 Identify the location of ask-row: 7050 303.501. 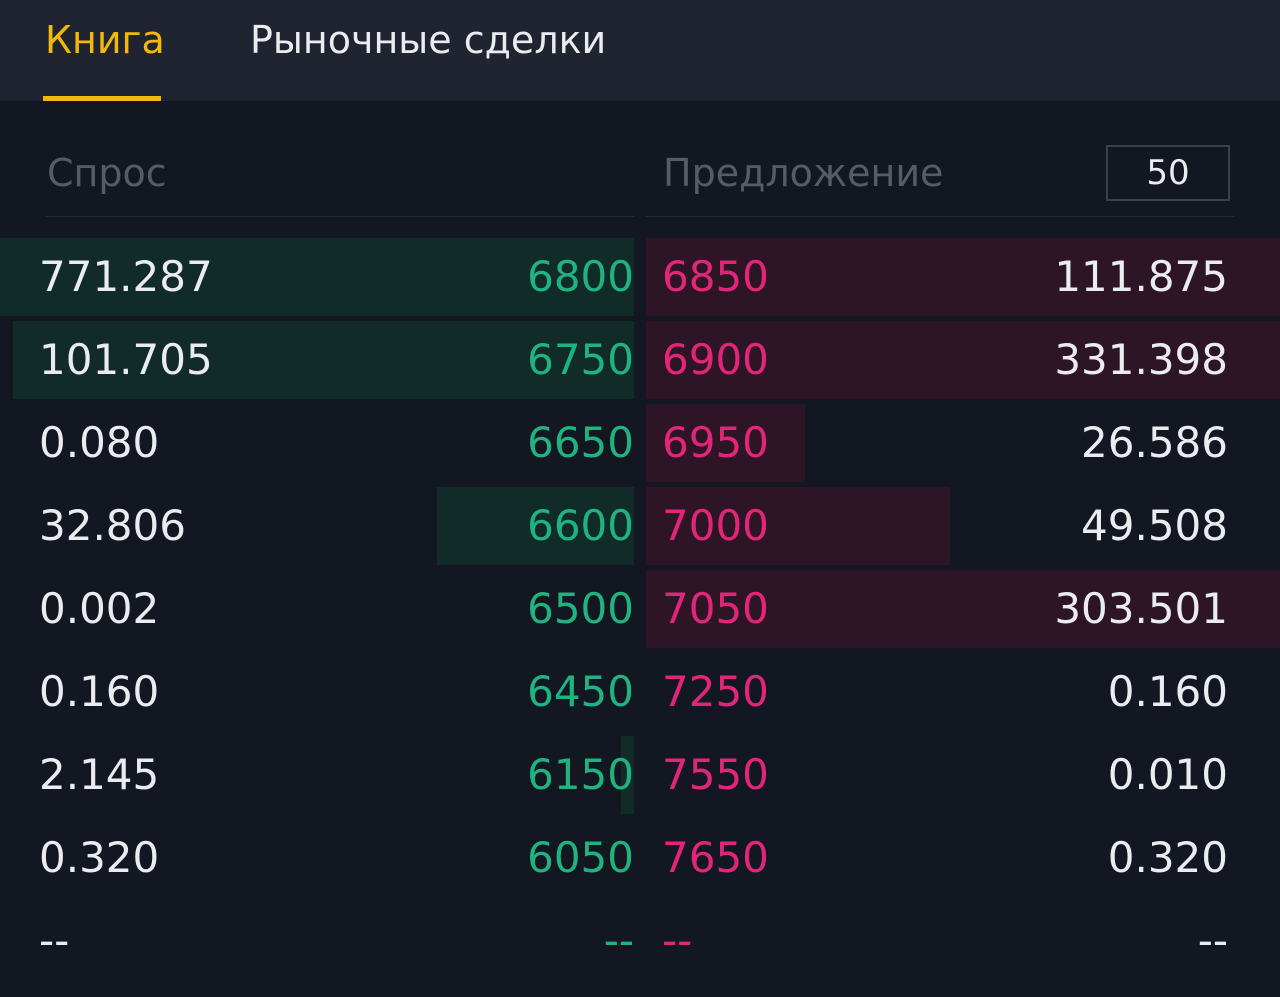
(960, 609).